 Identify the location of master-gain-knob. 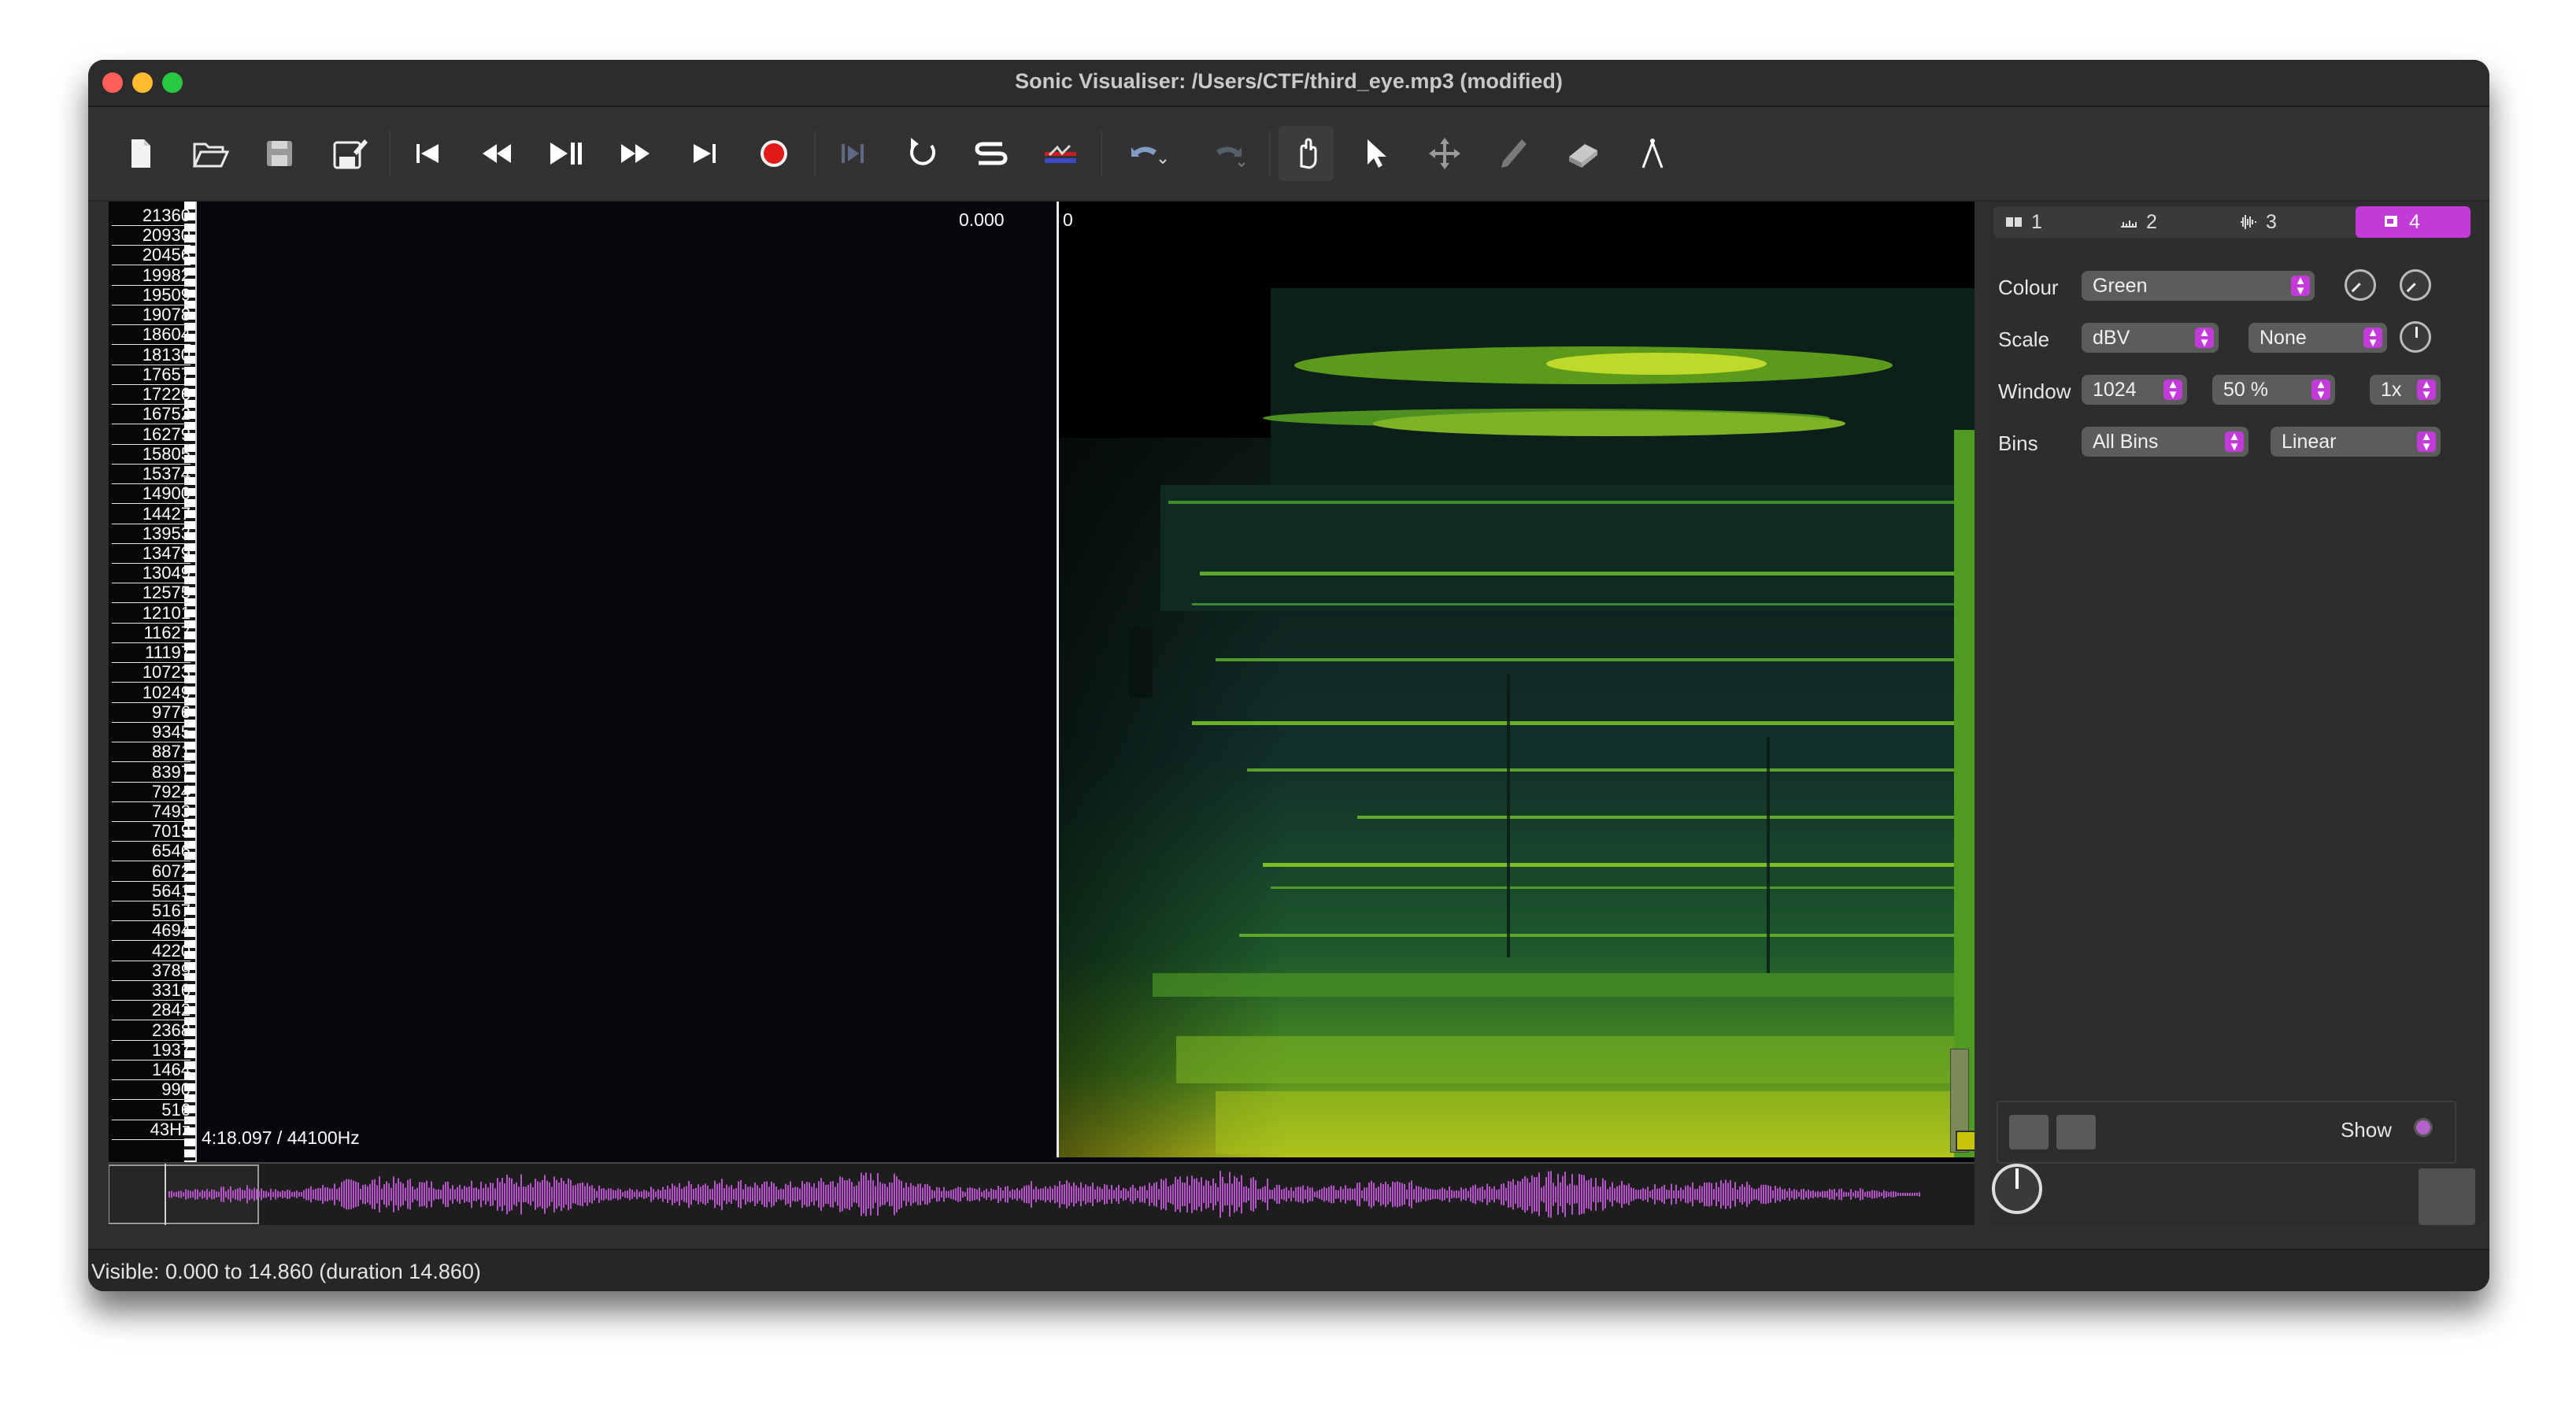
(2017, 1189).